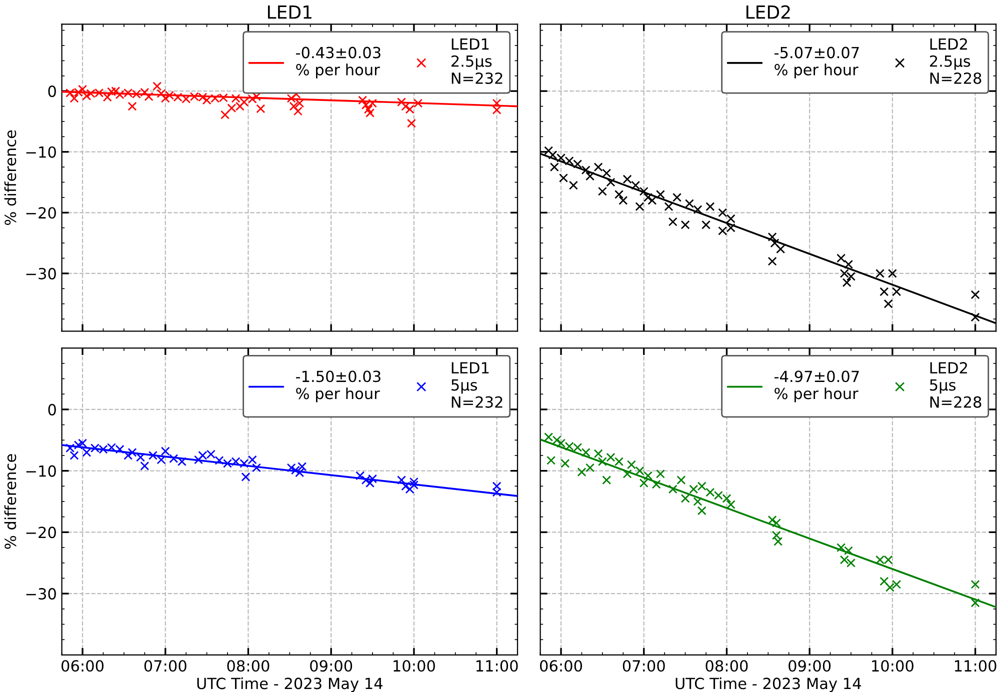 The width and height of the screenshot is (997, 692). I want to click on legend-label: -0.43±0.03 % per hour, so click(338, 62).